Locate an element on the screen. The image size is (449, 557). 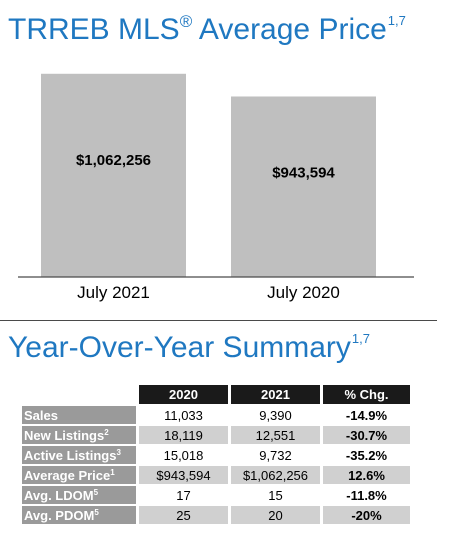
table-header-row: 2020 2021 % Chg. is located at coordinates (216, 394).